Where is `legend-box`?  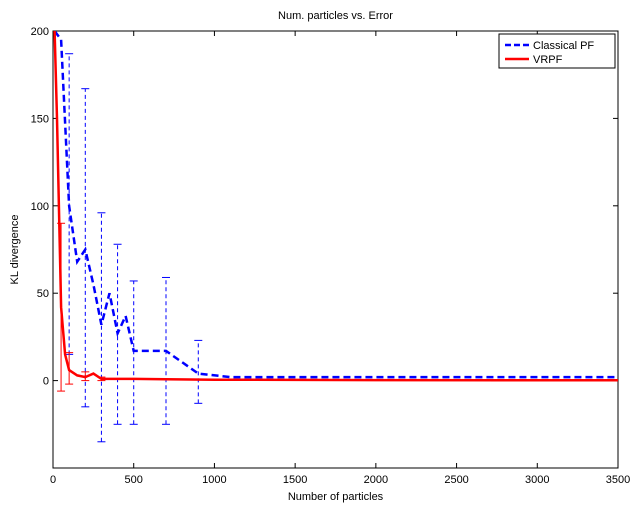
legend-box is located at coordinates (557, 51).